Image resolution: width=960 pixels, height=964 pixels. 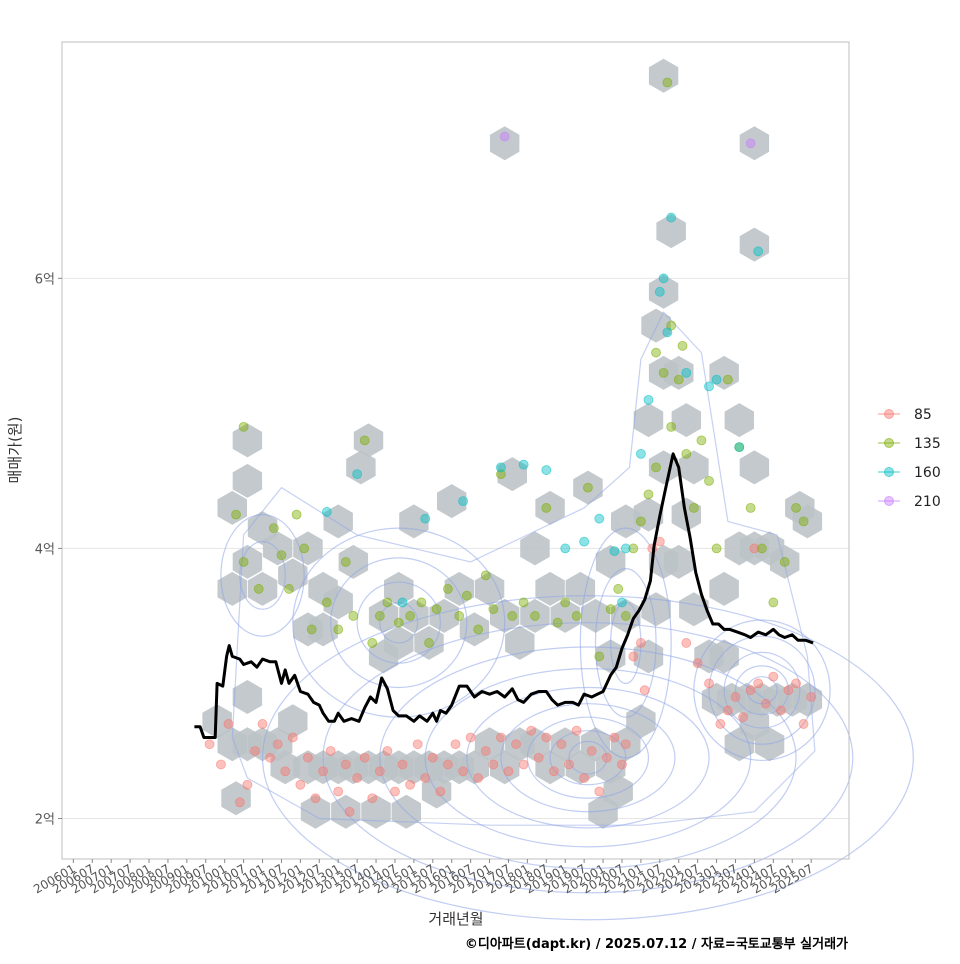 What do you see at coordinates (45, 279) in the screenshot?
I see `y-tick-label: 6억` at bounding box center [45, 279].